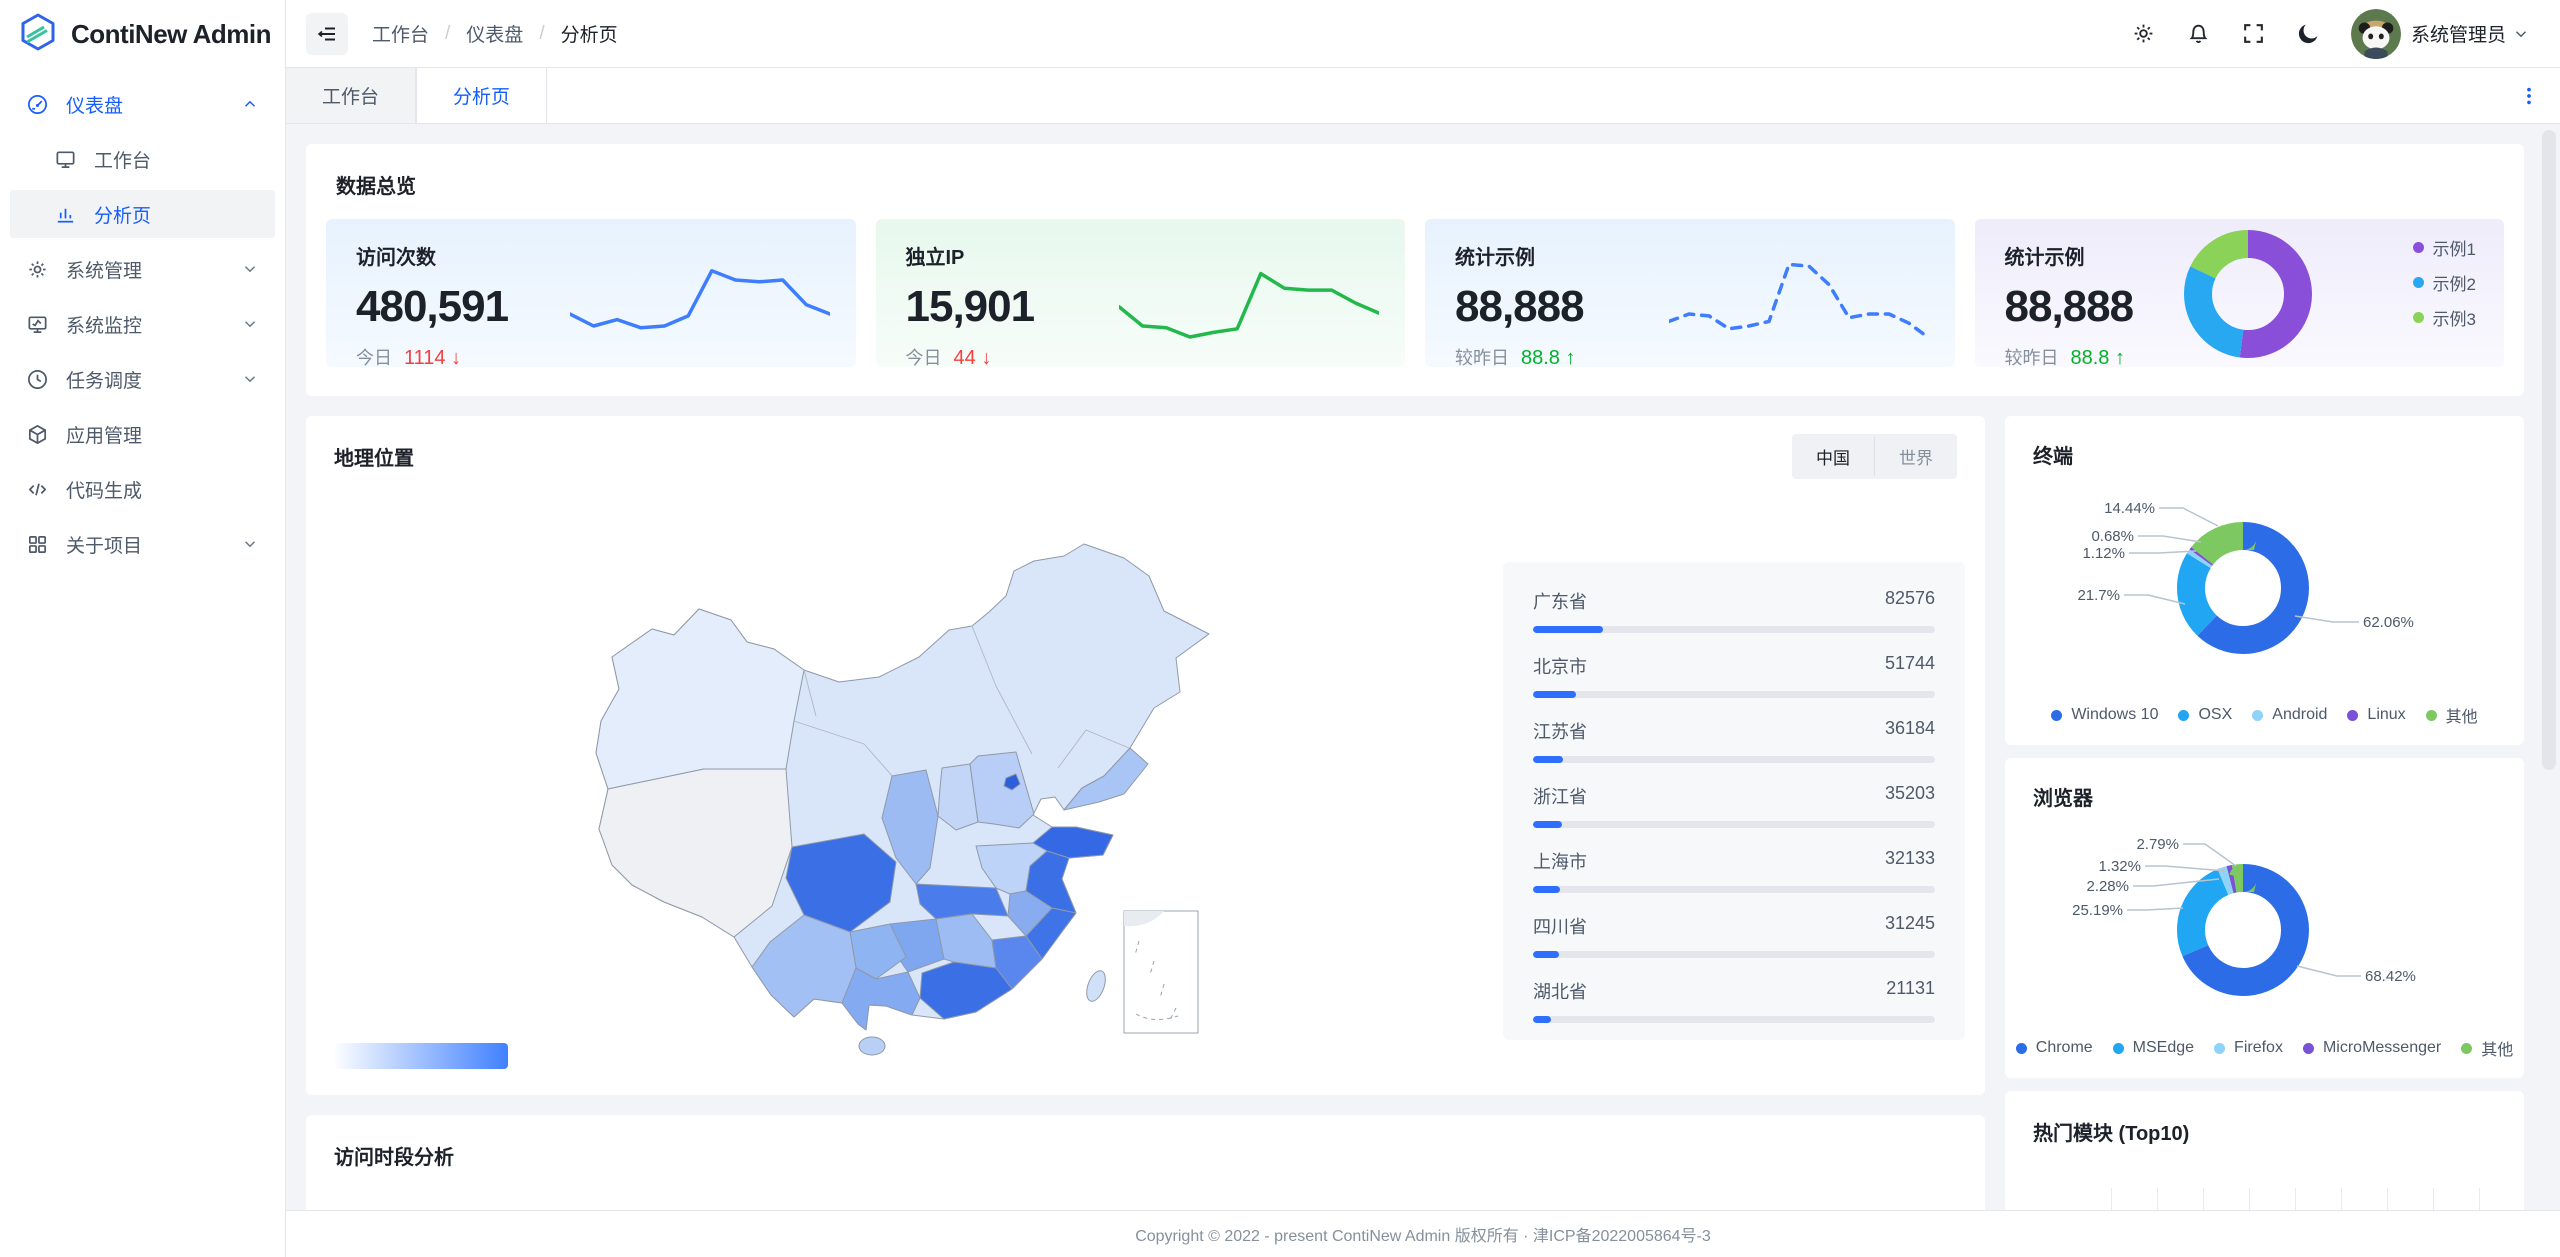 This screenshot has width=2560, height=1257. What do you see at coordinates (872, 1046) in the screenshot?
I see `region-hainan` at bounding box center [872, 1046].